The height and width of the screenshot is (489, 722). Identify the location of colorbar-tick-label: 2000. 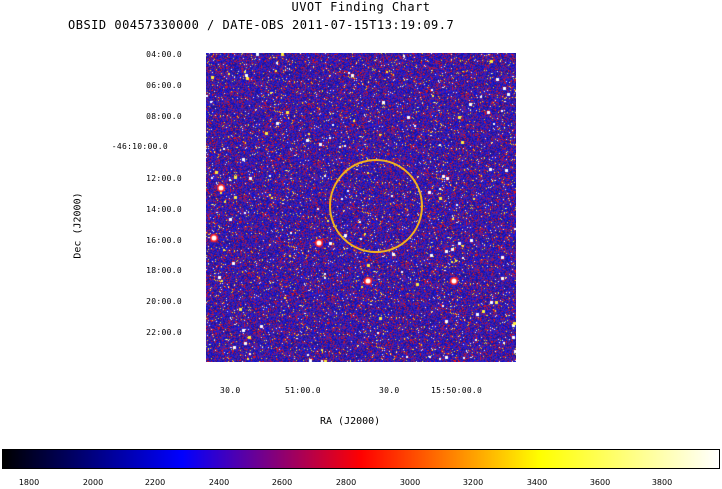
(93, 482).